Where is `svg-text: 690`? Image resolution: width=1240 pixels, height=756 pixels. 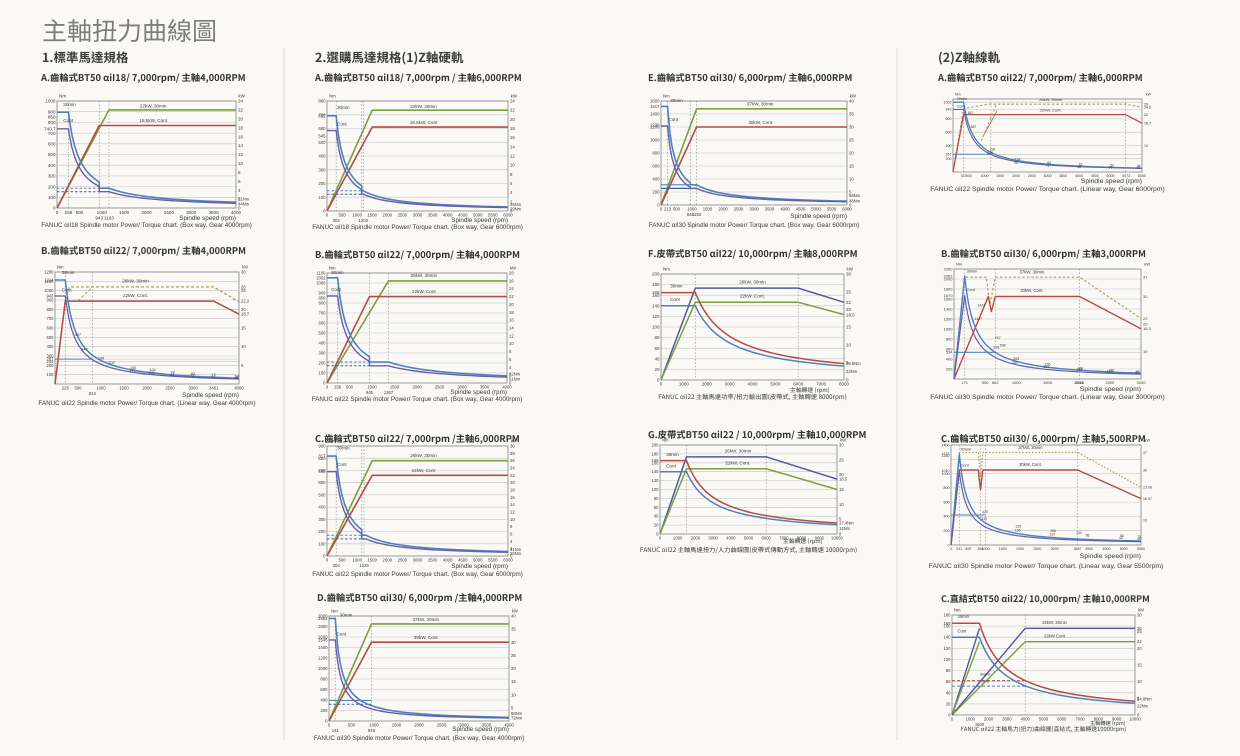
svg-text: 690 is located at coordinates (322, 471).